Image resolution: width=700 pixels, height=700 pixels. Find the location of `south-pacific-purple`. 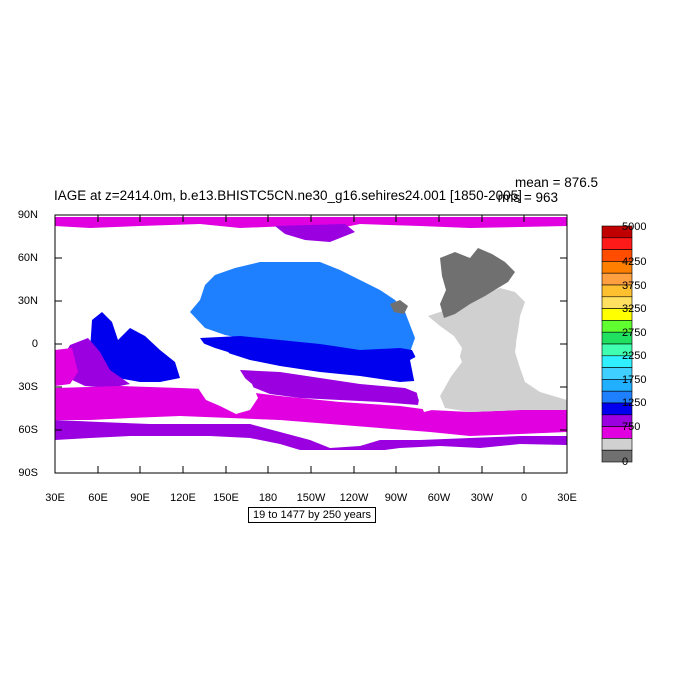

south-pacific-purple is located at coordinates (330, 387).